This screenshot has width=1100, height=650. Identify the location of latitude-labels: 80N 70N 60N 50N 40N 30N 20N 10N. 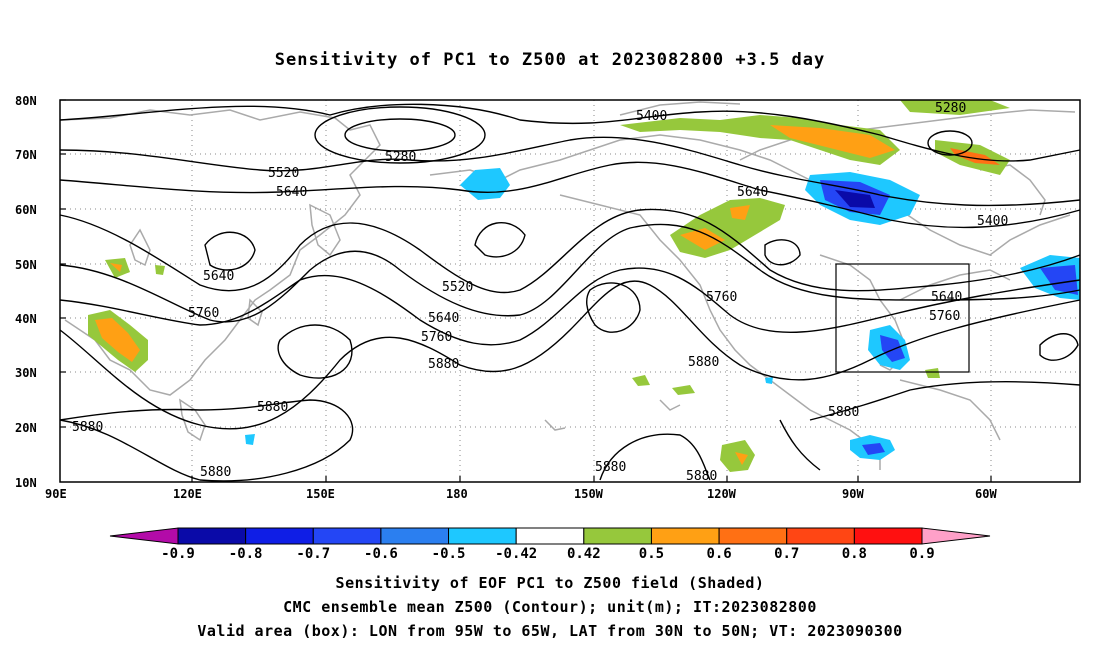
(26, 292).